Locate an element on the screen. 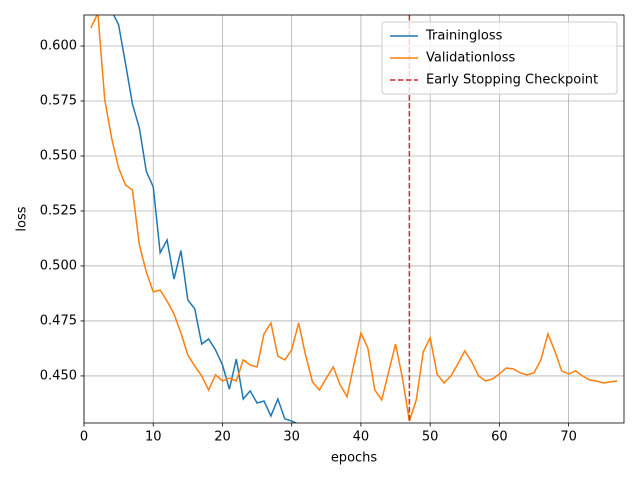  legend-label: Early Stopping Checkpoint is located at coordinates (512, 80).